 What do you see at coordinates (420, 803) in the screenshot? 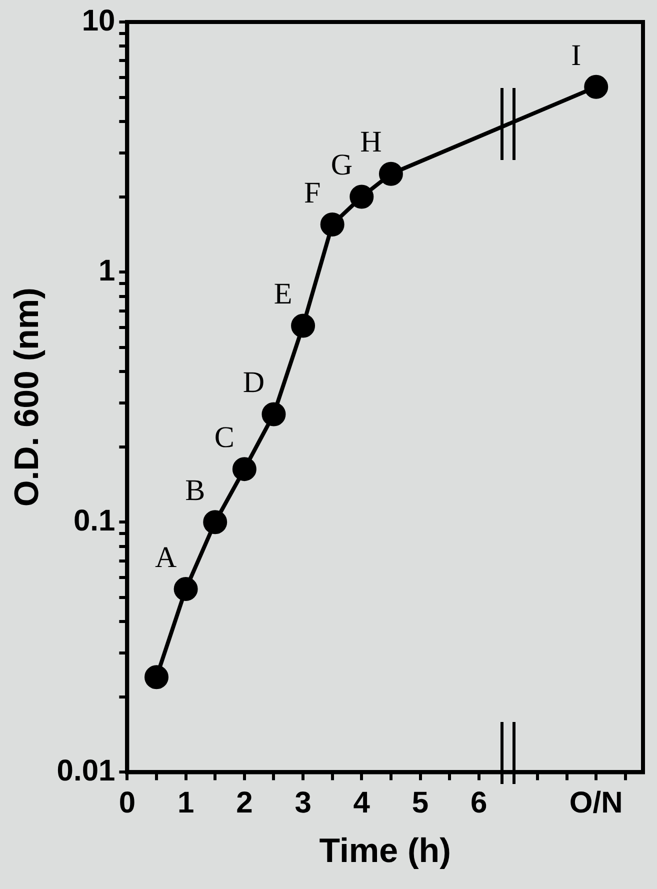
I see `x-tick-label: 5` at bounding box center [420, 803].